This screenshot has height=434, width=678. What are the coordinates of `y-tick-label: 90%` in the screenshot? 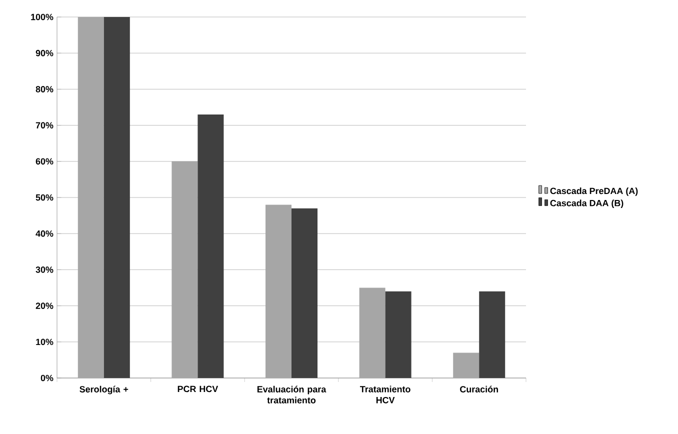 It's located at (45, 53).